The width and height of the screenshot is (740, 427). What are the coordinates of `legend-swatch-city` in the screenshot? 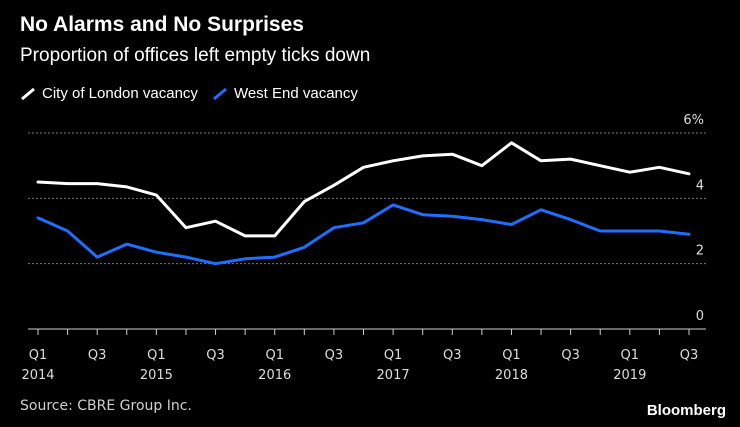 It's located at (28, 93).